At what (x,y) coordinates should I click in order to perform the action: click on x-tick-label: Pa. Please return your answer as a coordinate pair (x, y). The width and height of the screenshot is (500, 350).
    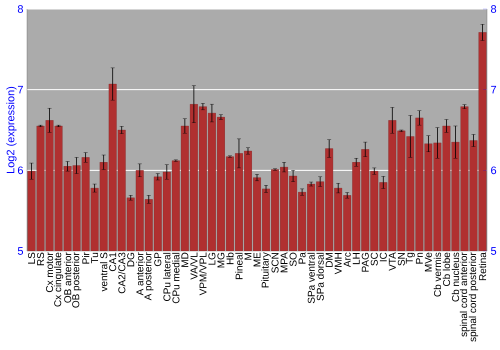
    Looking at the image, I should click on (302, 258).